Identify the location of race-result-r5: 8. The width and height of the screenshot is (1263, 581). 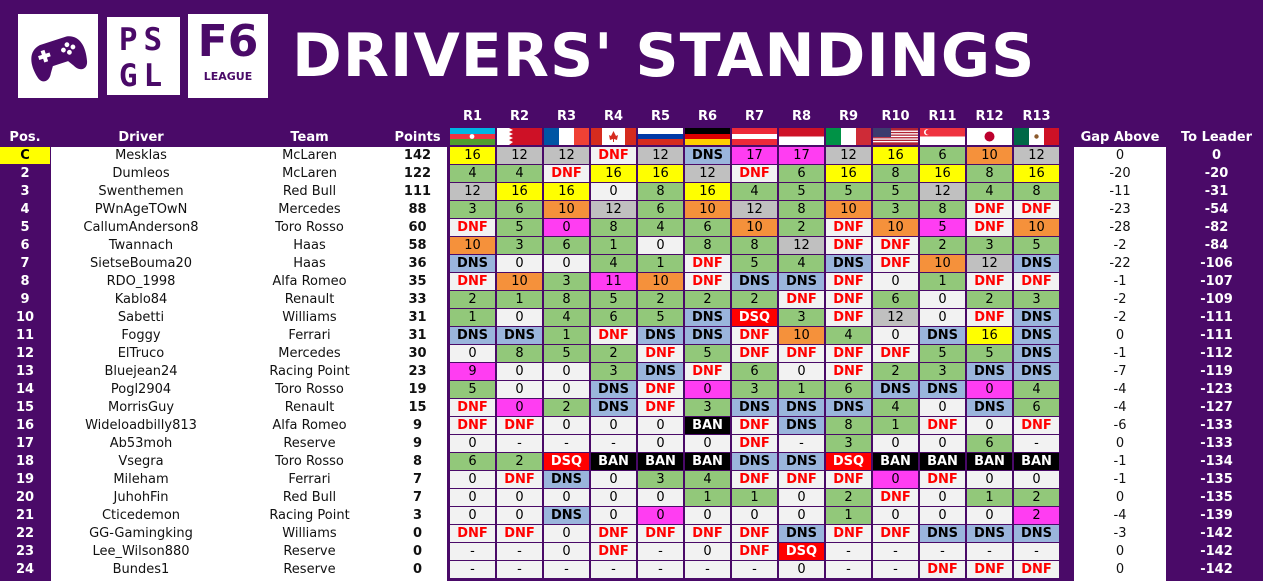
(660, 191).